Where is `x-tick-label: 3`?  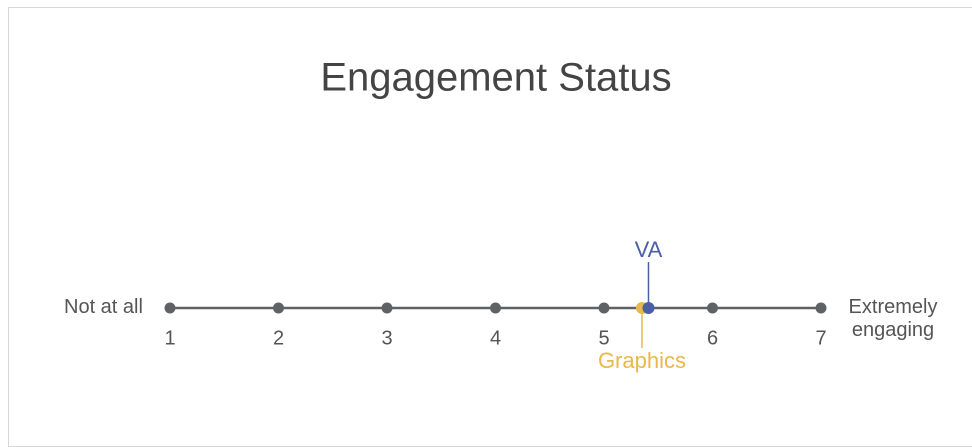
x-tick-label: 3 is located at coordinates (386, 338).